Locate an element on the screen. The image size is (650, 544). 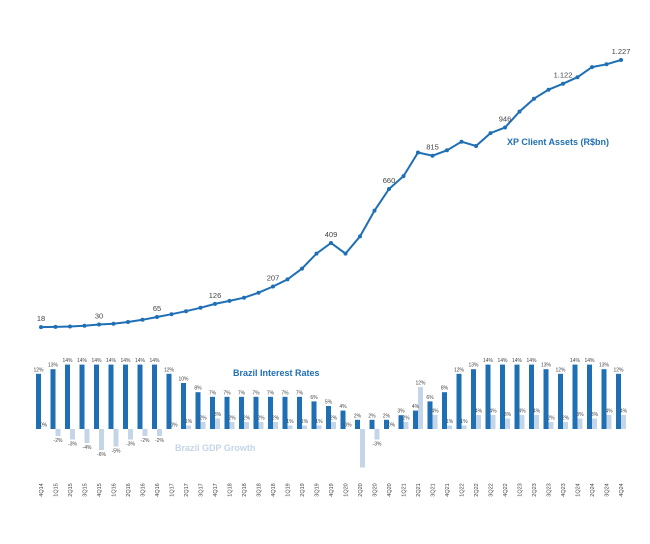
interest-rate-bar-3Q15 is located at coordinates (82, 396).